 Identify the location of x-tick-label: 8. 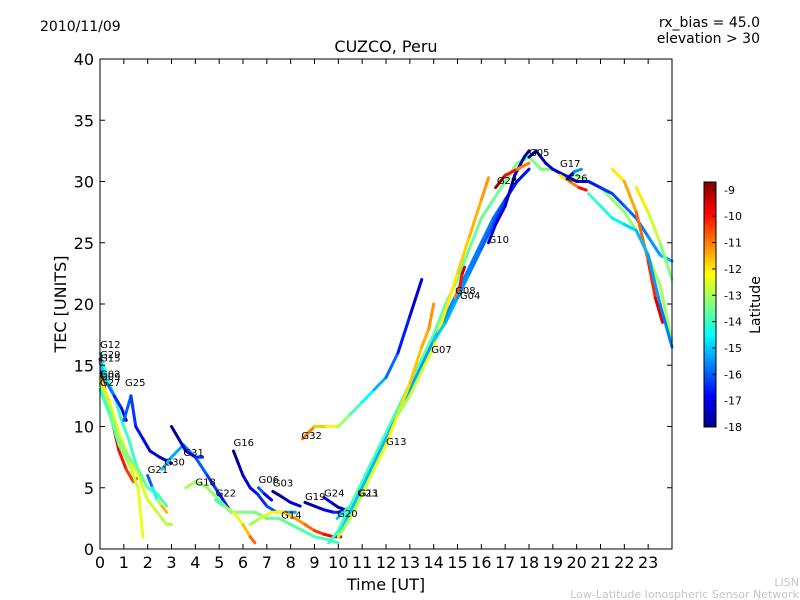
(291, 562).